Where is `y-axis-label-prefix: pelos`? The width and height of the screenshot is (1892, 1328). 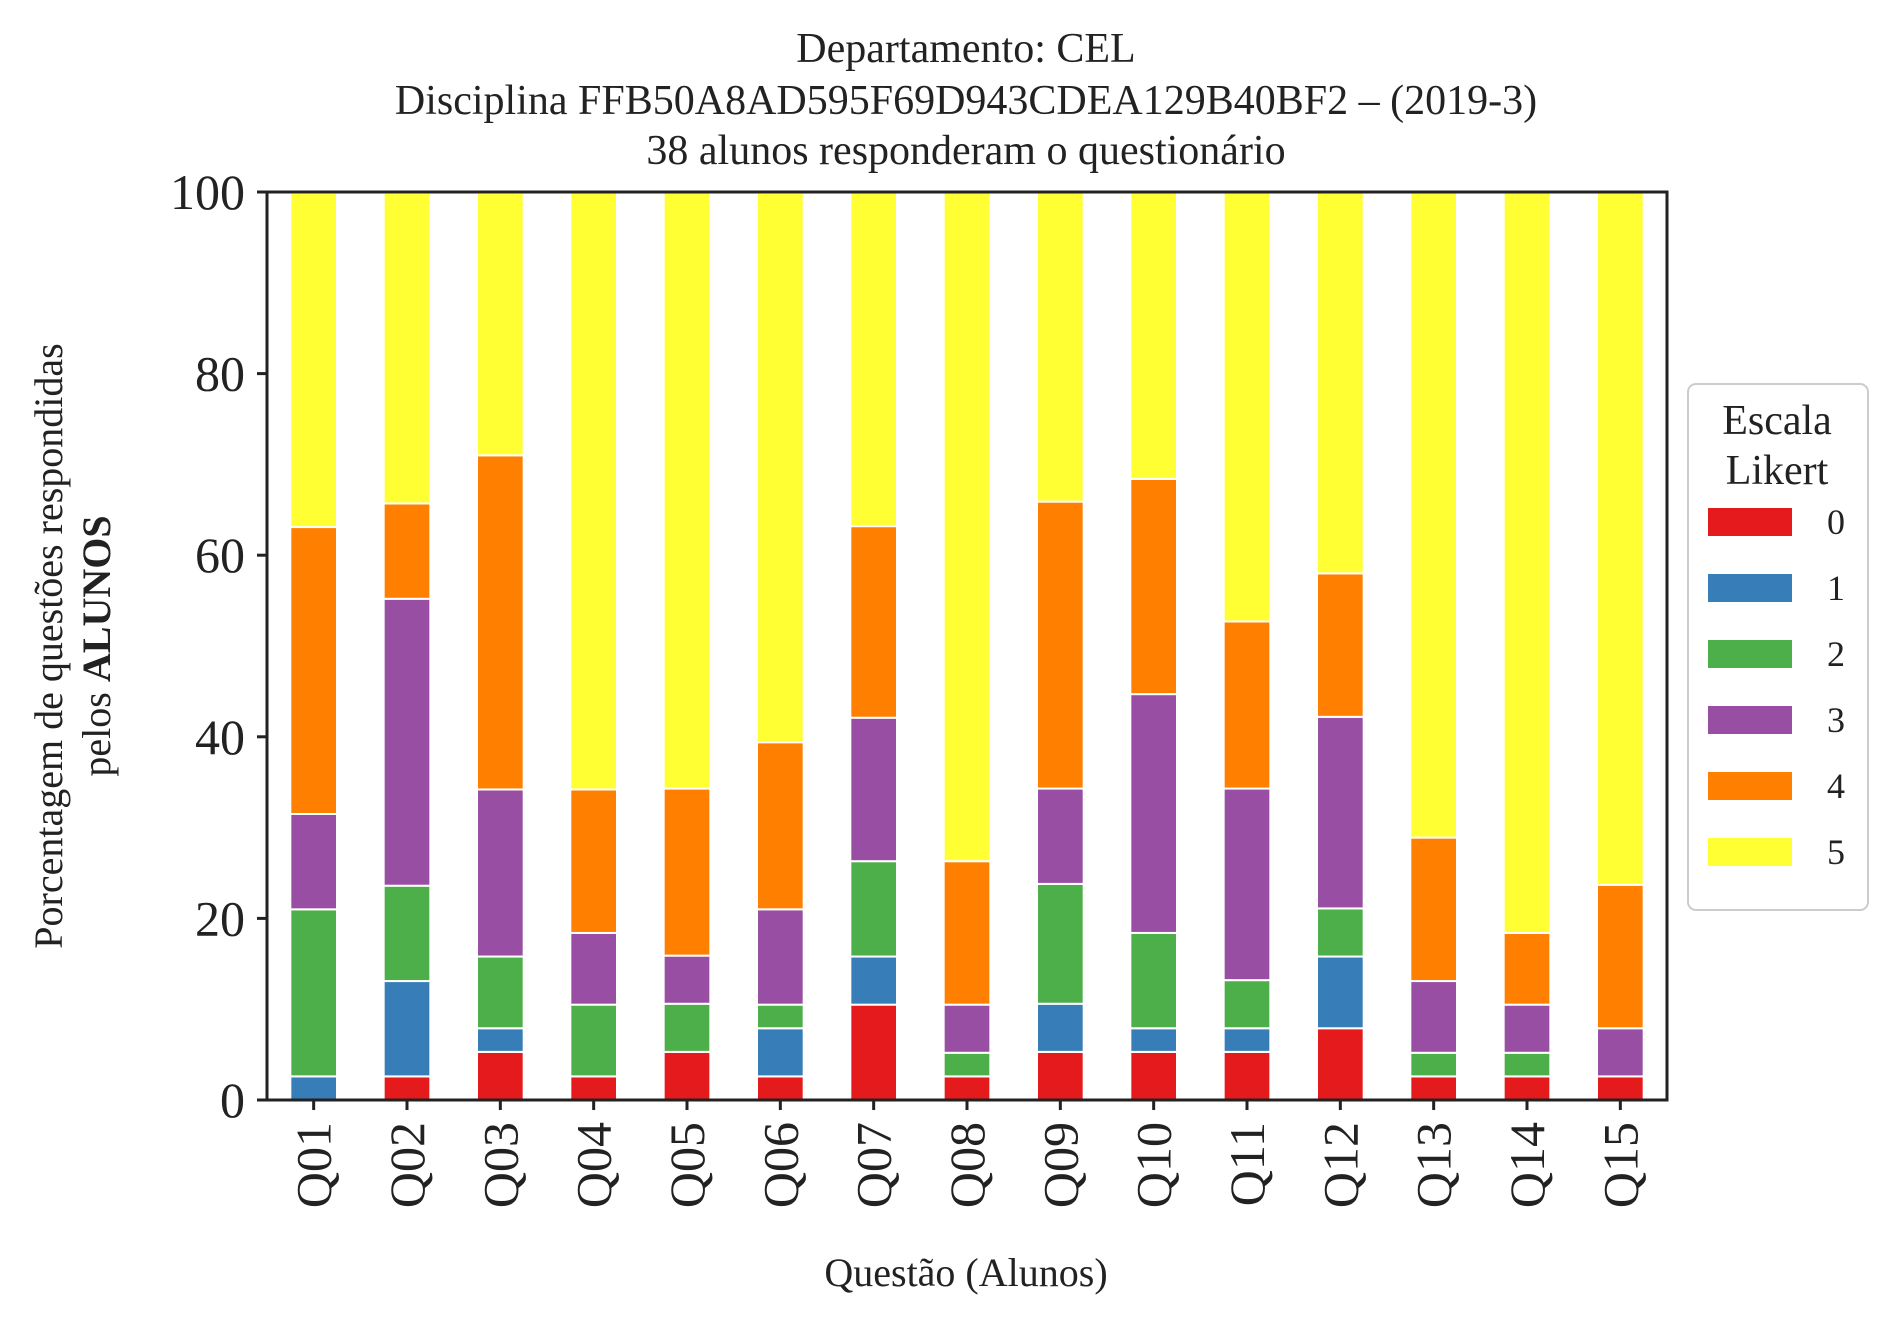 y-axis-label-prefix: pelos is located at coordinates (96, 729).